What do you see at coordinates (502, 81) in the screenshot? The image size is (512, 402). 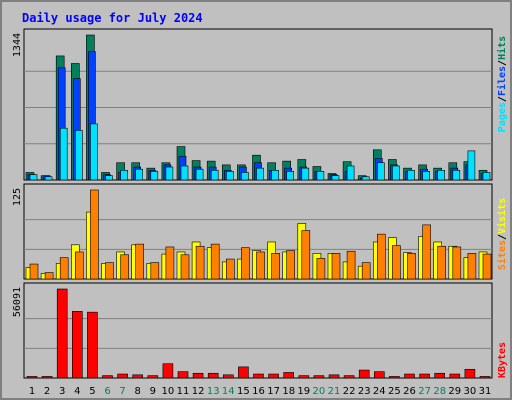 I see `legend-hits-files-pages-part: Files` at bounding box center [502, 81].